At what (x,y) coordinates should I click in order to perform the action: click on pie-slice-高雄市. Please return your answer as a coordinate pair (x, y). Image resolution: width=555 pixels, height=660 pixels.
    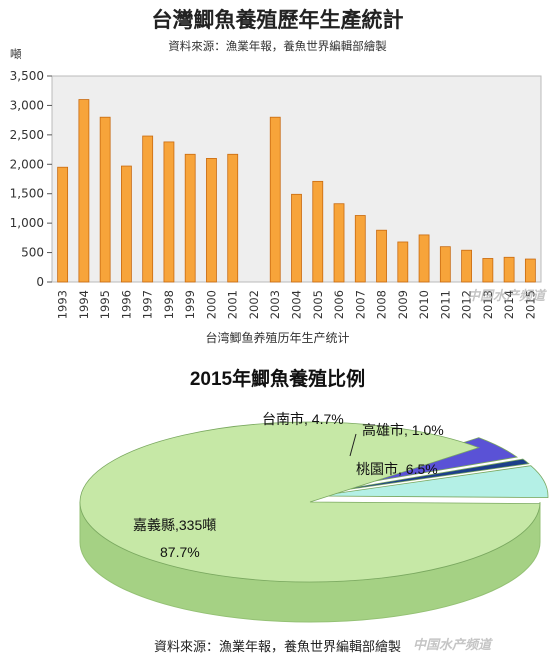
    Looking at the image, I should click on (422, 476).